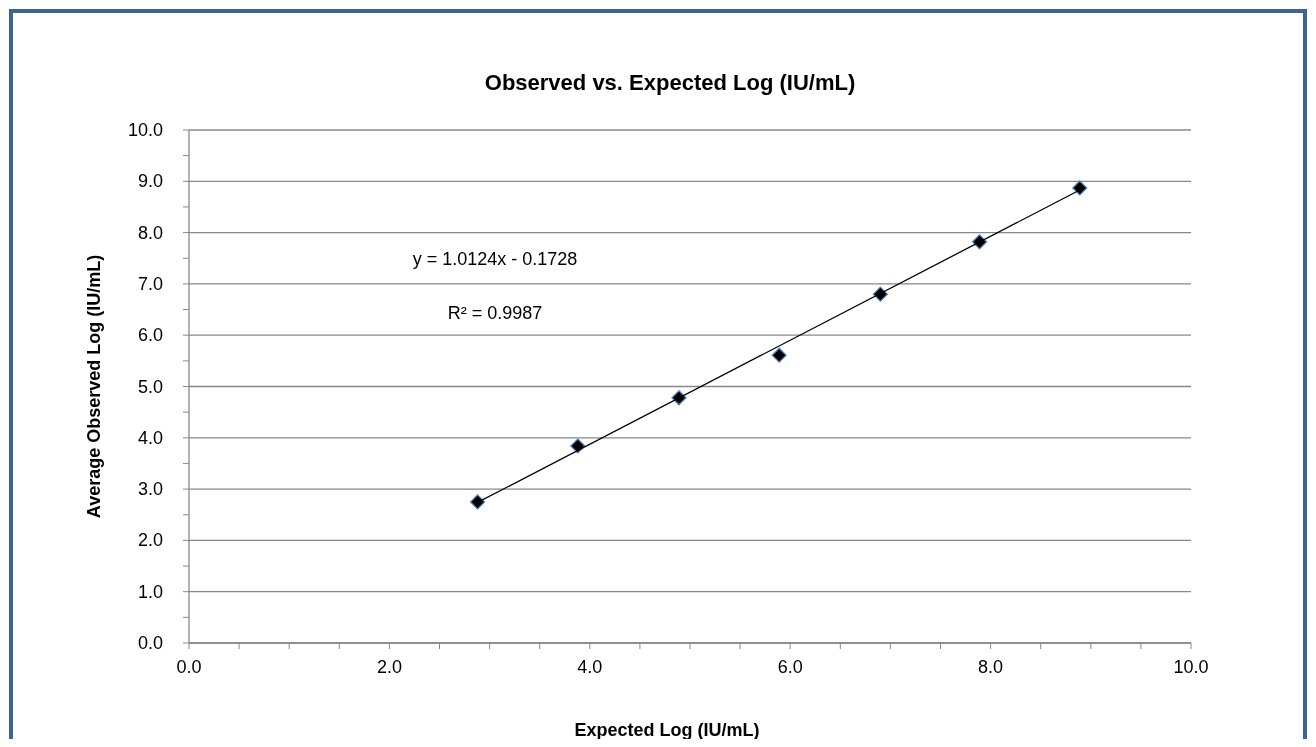  What do you see at coordinates (495, 259) in the screenshot?
I see `annotation: y = 1.0124x - 0.1728` at bounding box center [495, 259].